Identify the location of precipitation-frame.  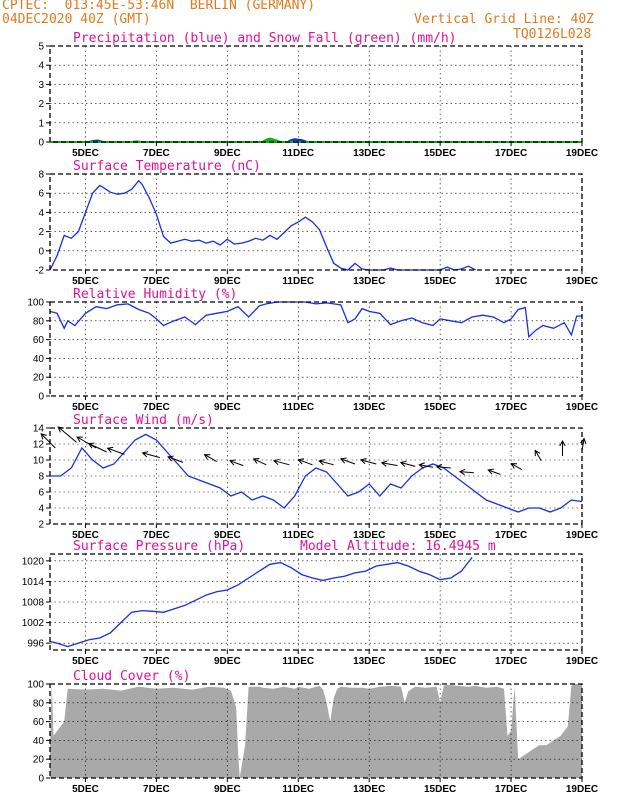
(316, 94).